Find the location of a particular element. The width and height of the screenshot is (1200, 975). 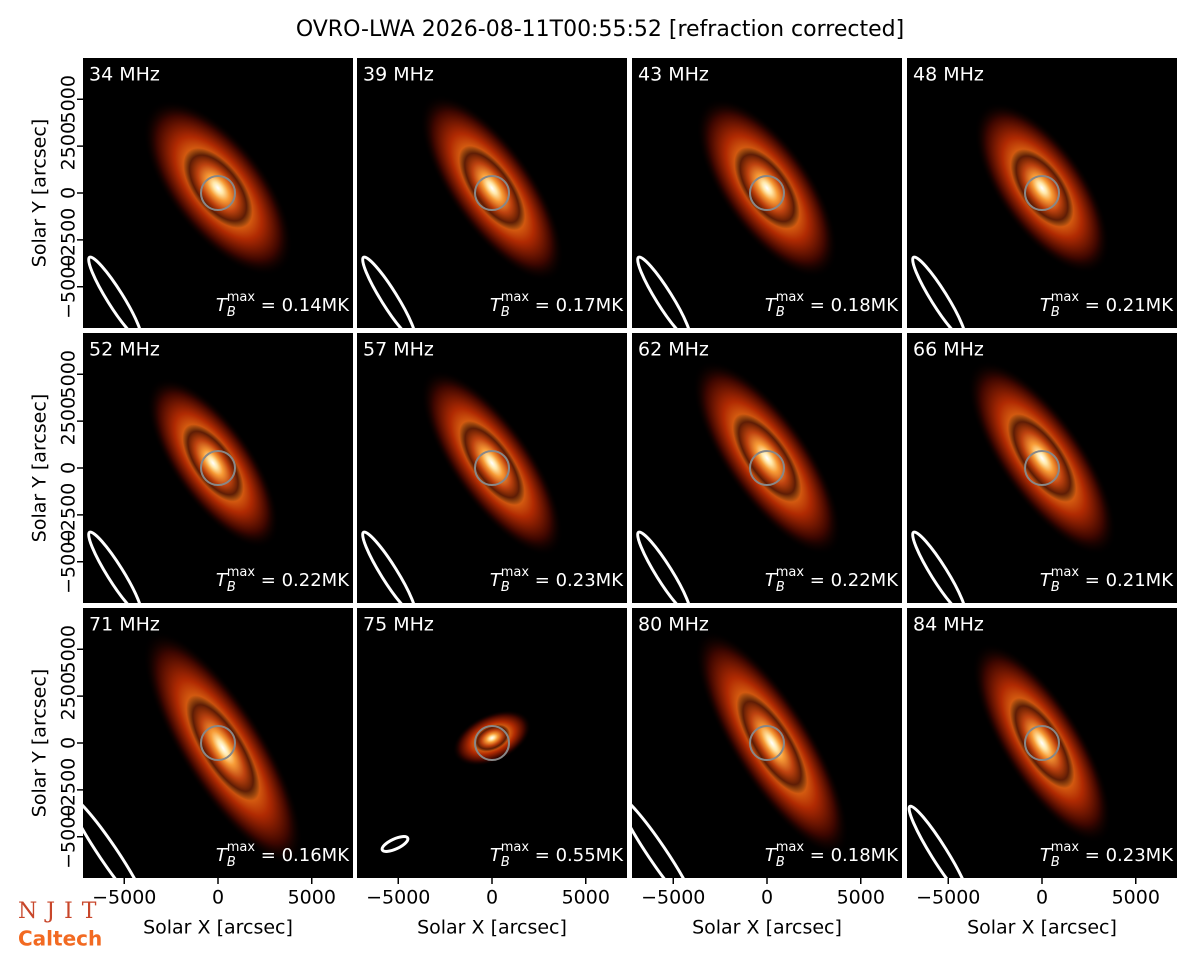

panel: 62 MHz TBmax = 0.22MK is located at coordinates (767, 468).